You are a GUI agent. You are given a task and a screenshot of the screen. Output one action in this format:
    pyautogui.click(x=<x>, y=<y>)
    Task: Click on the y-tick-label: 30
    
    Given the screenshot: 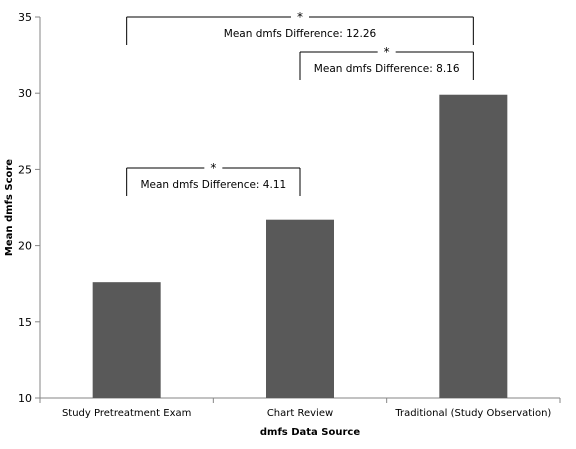 What is the action you would take?
    pyautogui.click(x=25, y=93)
    